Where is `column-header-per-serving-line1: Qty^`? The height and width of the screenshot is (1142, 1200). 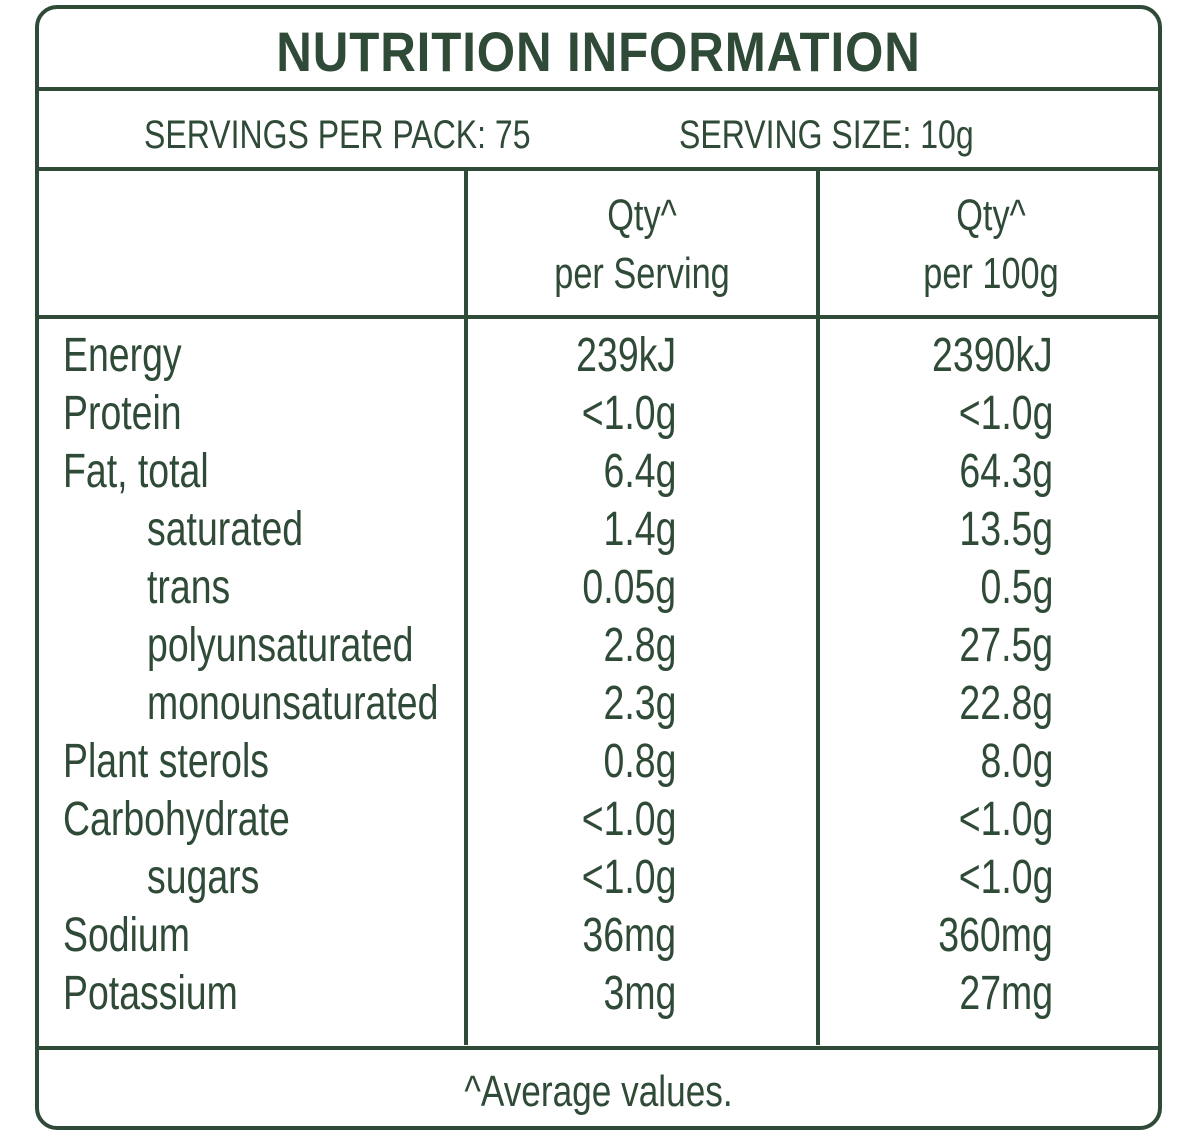
column-header-per-serving-line1: Qty^ is located at coordinates (642, 215).